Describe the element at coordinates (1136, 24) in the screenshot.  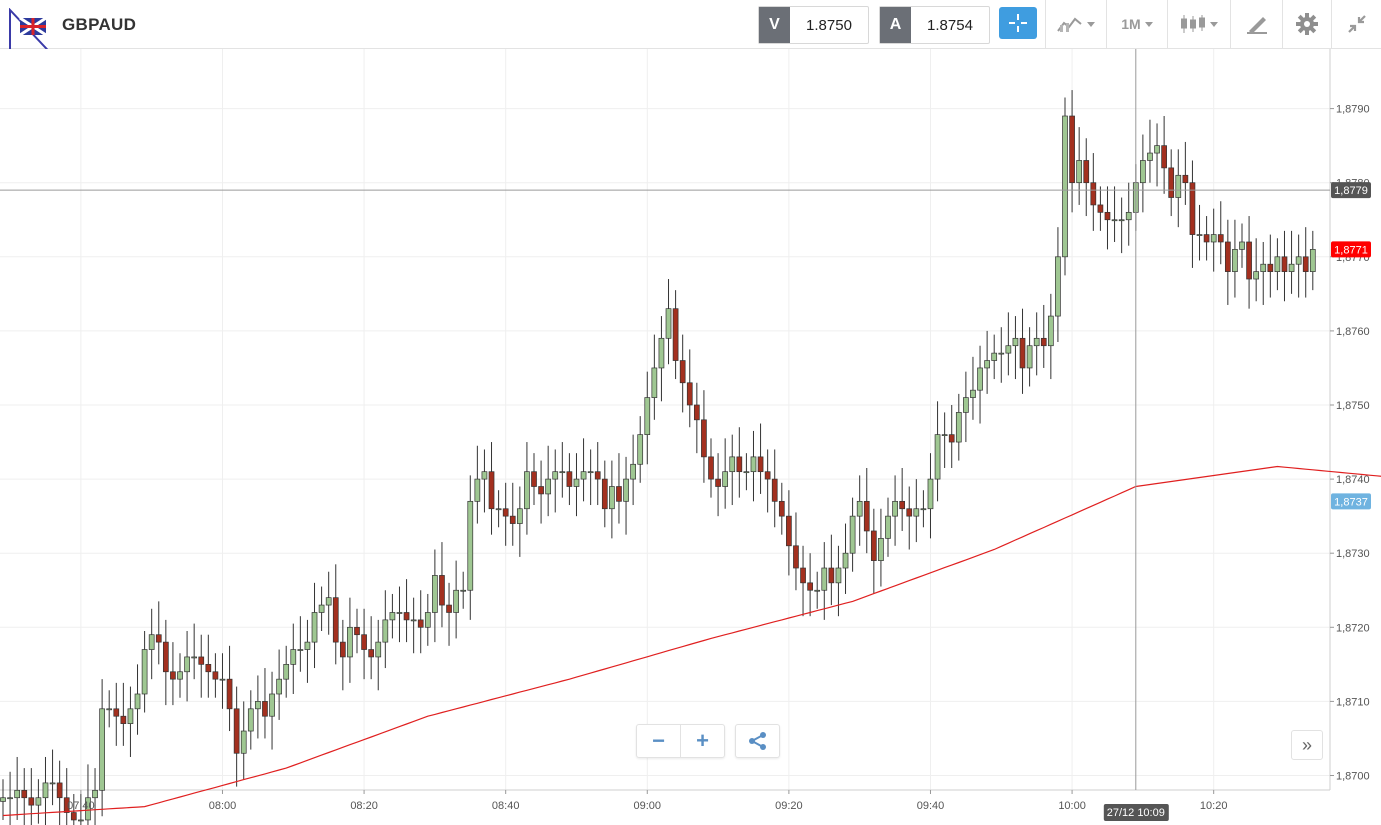
I see `timeframe-selector: 1M` at that location.